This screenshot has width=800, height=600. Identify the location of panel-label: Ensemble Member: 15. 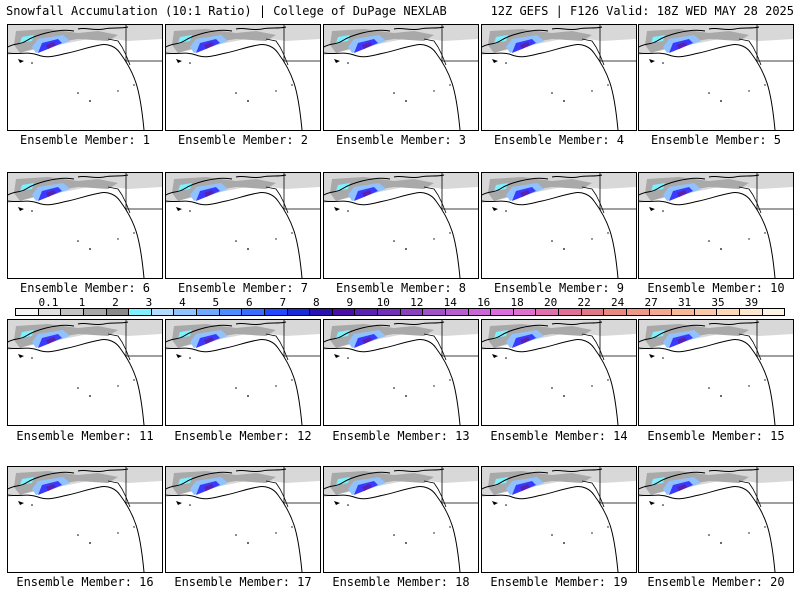
(716, 436).